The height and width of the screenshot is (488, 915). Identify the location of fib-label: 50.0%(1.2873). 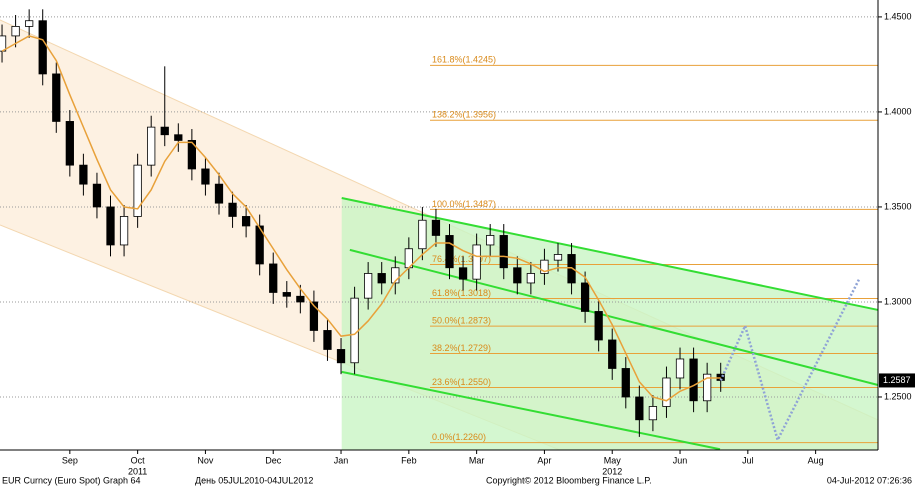
(461, 320).